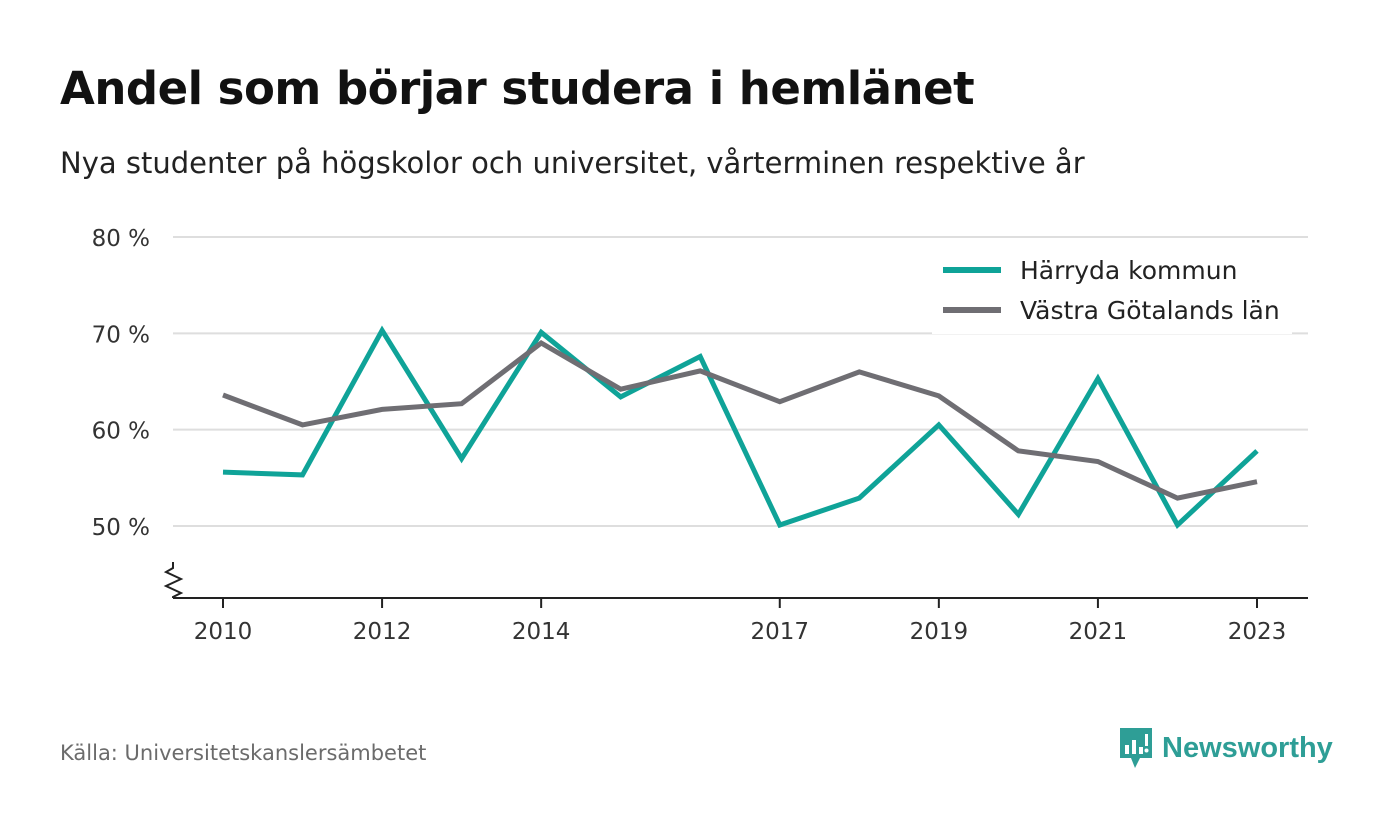  I want to click on legend-label: Härryda kommun, so click(1128, 270).